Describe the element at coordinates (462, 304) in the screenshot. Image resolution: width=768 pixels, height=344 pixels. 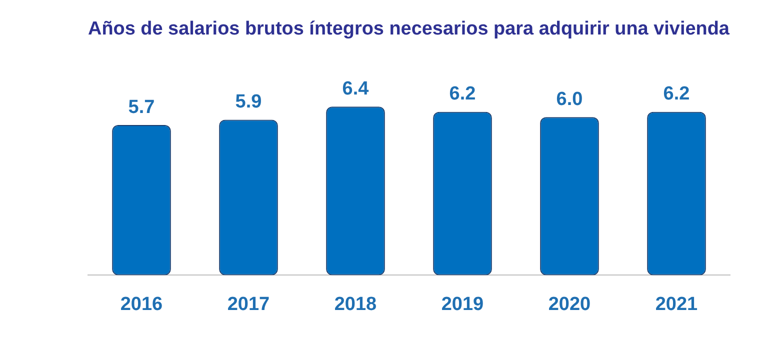
I see `x-tick-label: 2019` at that location.